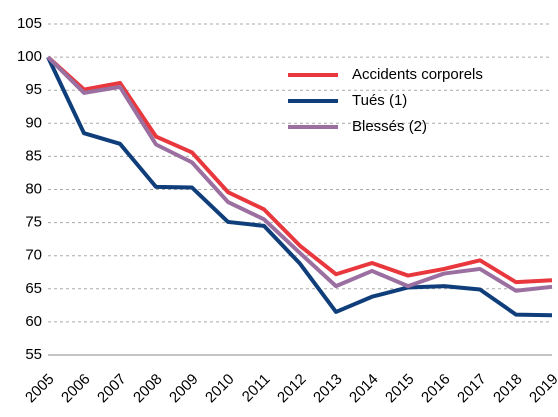 The image size is (558, 417). I want to click on y-tick-label: 70, so click(33, 255).